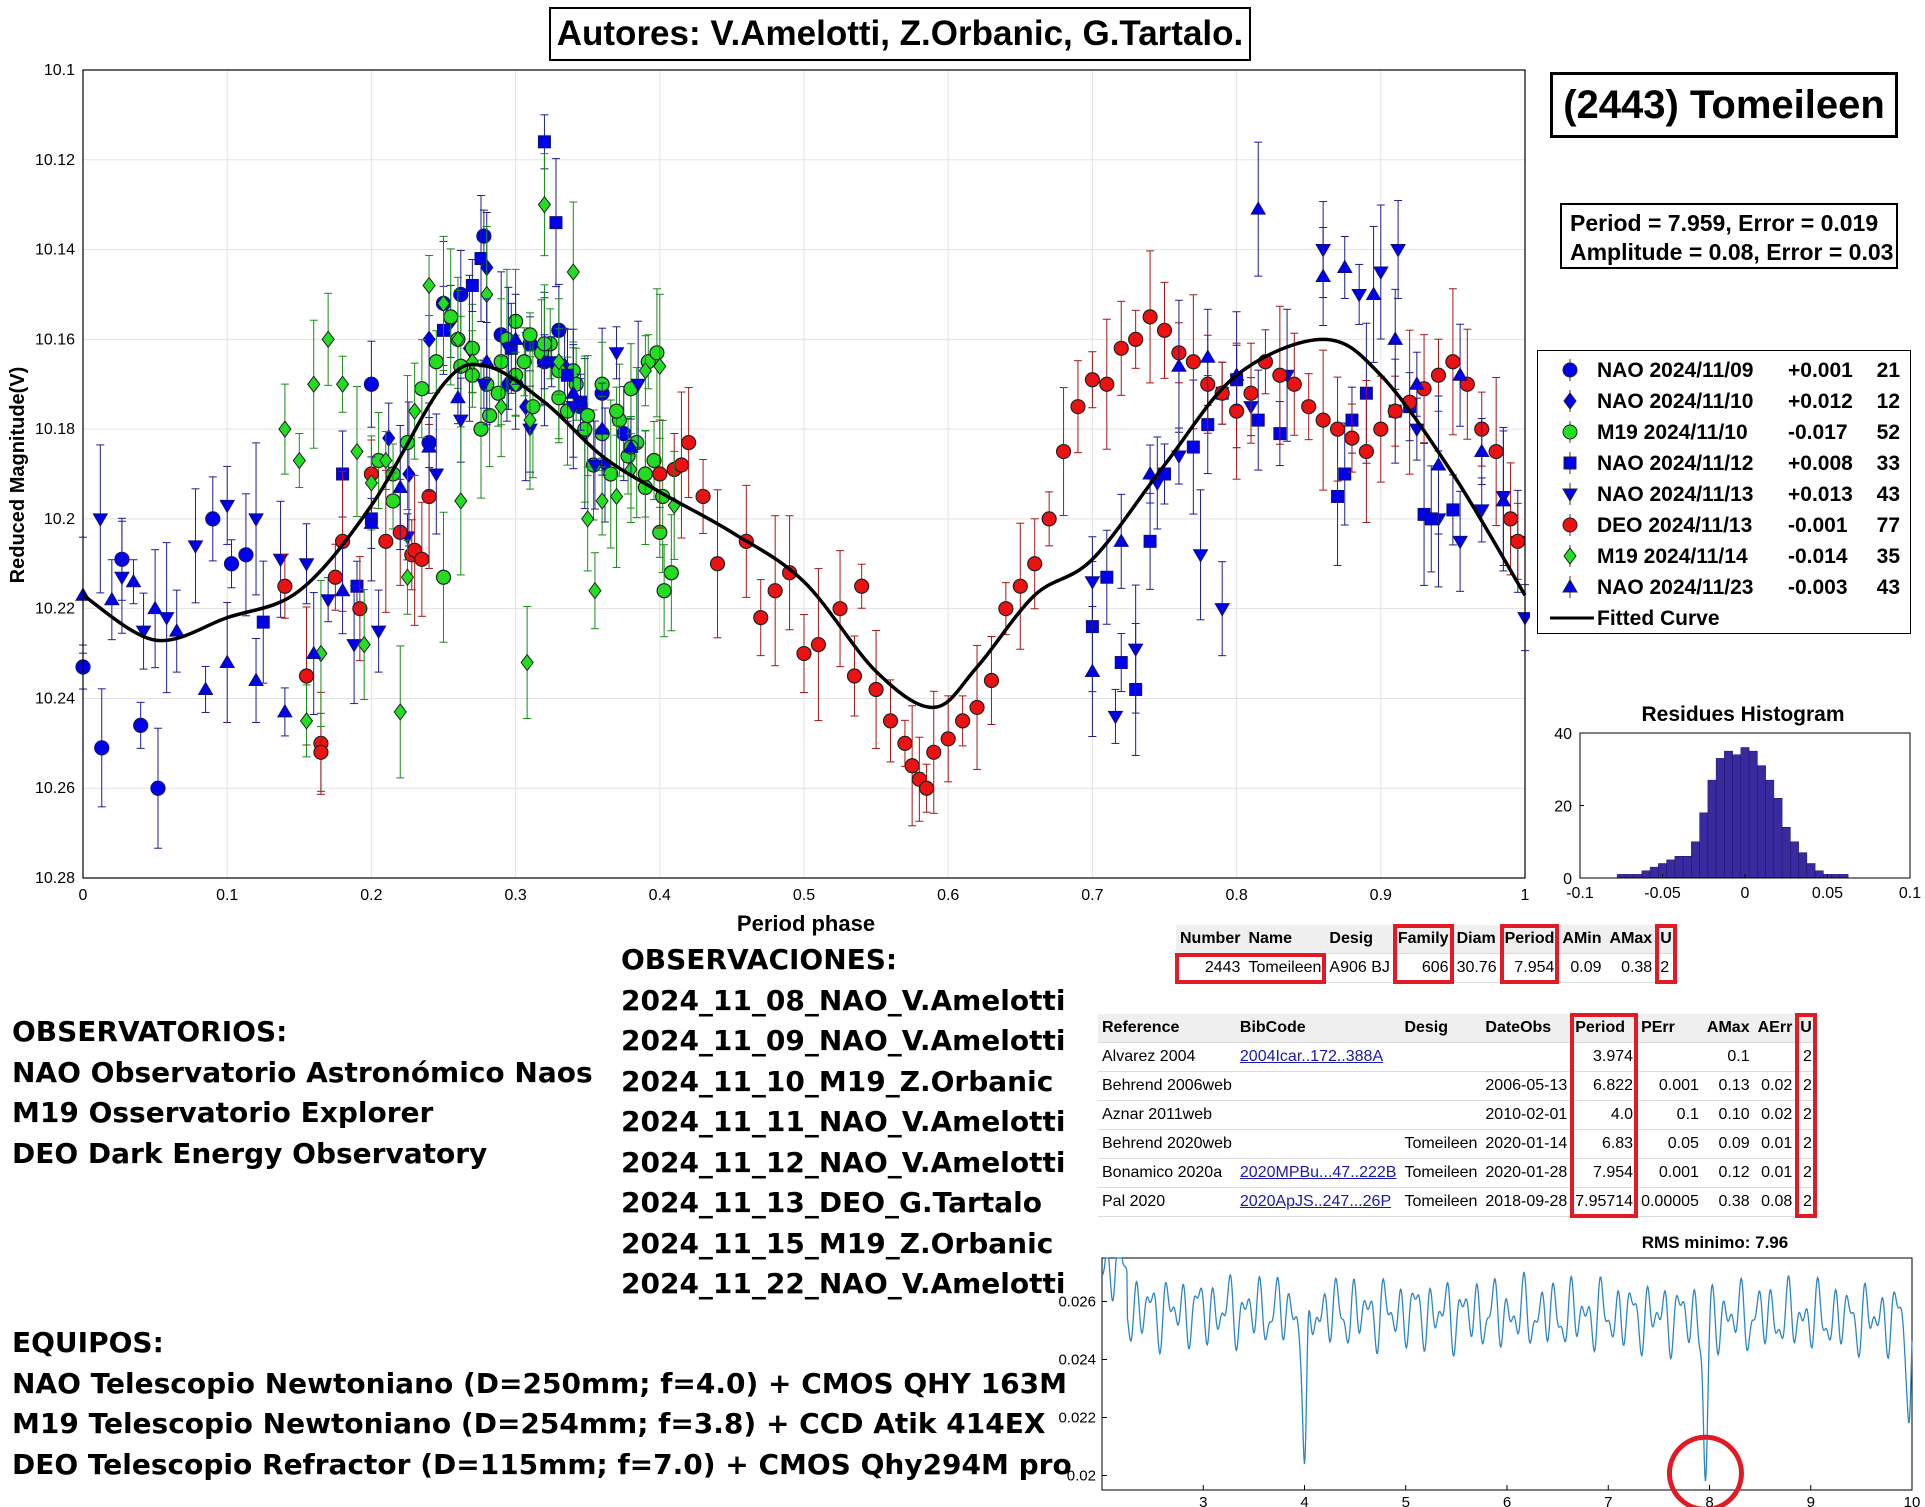 Image resolution: width=1925 pixels, height=1507 pixels. Describe the element at coordinates (88, 1342) in the screenshot. I see `equipment-title: EQUIPOS:` at that location.